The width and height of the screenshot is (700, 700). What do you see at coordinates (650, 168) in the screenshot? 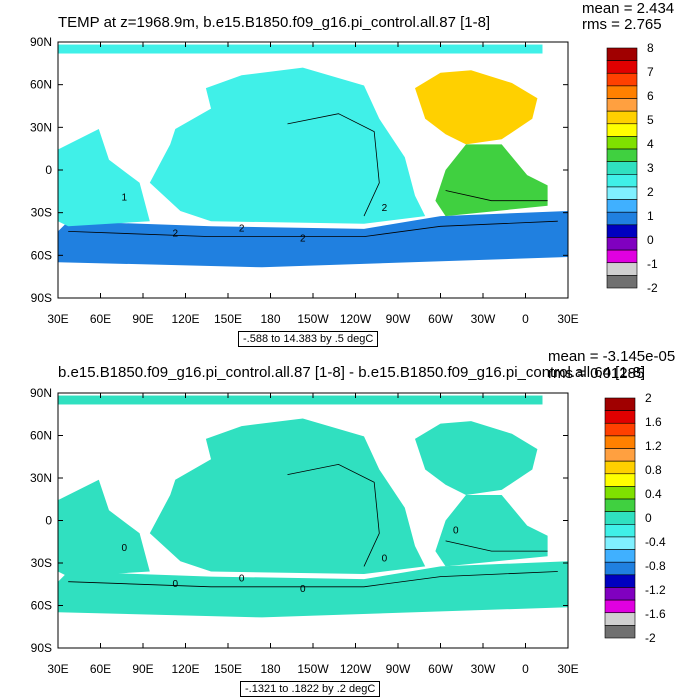
I see `colorbar-label: 3` at bounding box center [650, 168].